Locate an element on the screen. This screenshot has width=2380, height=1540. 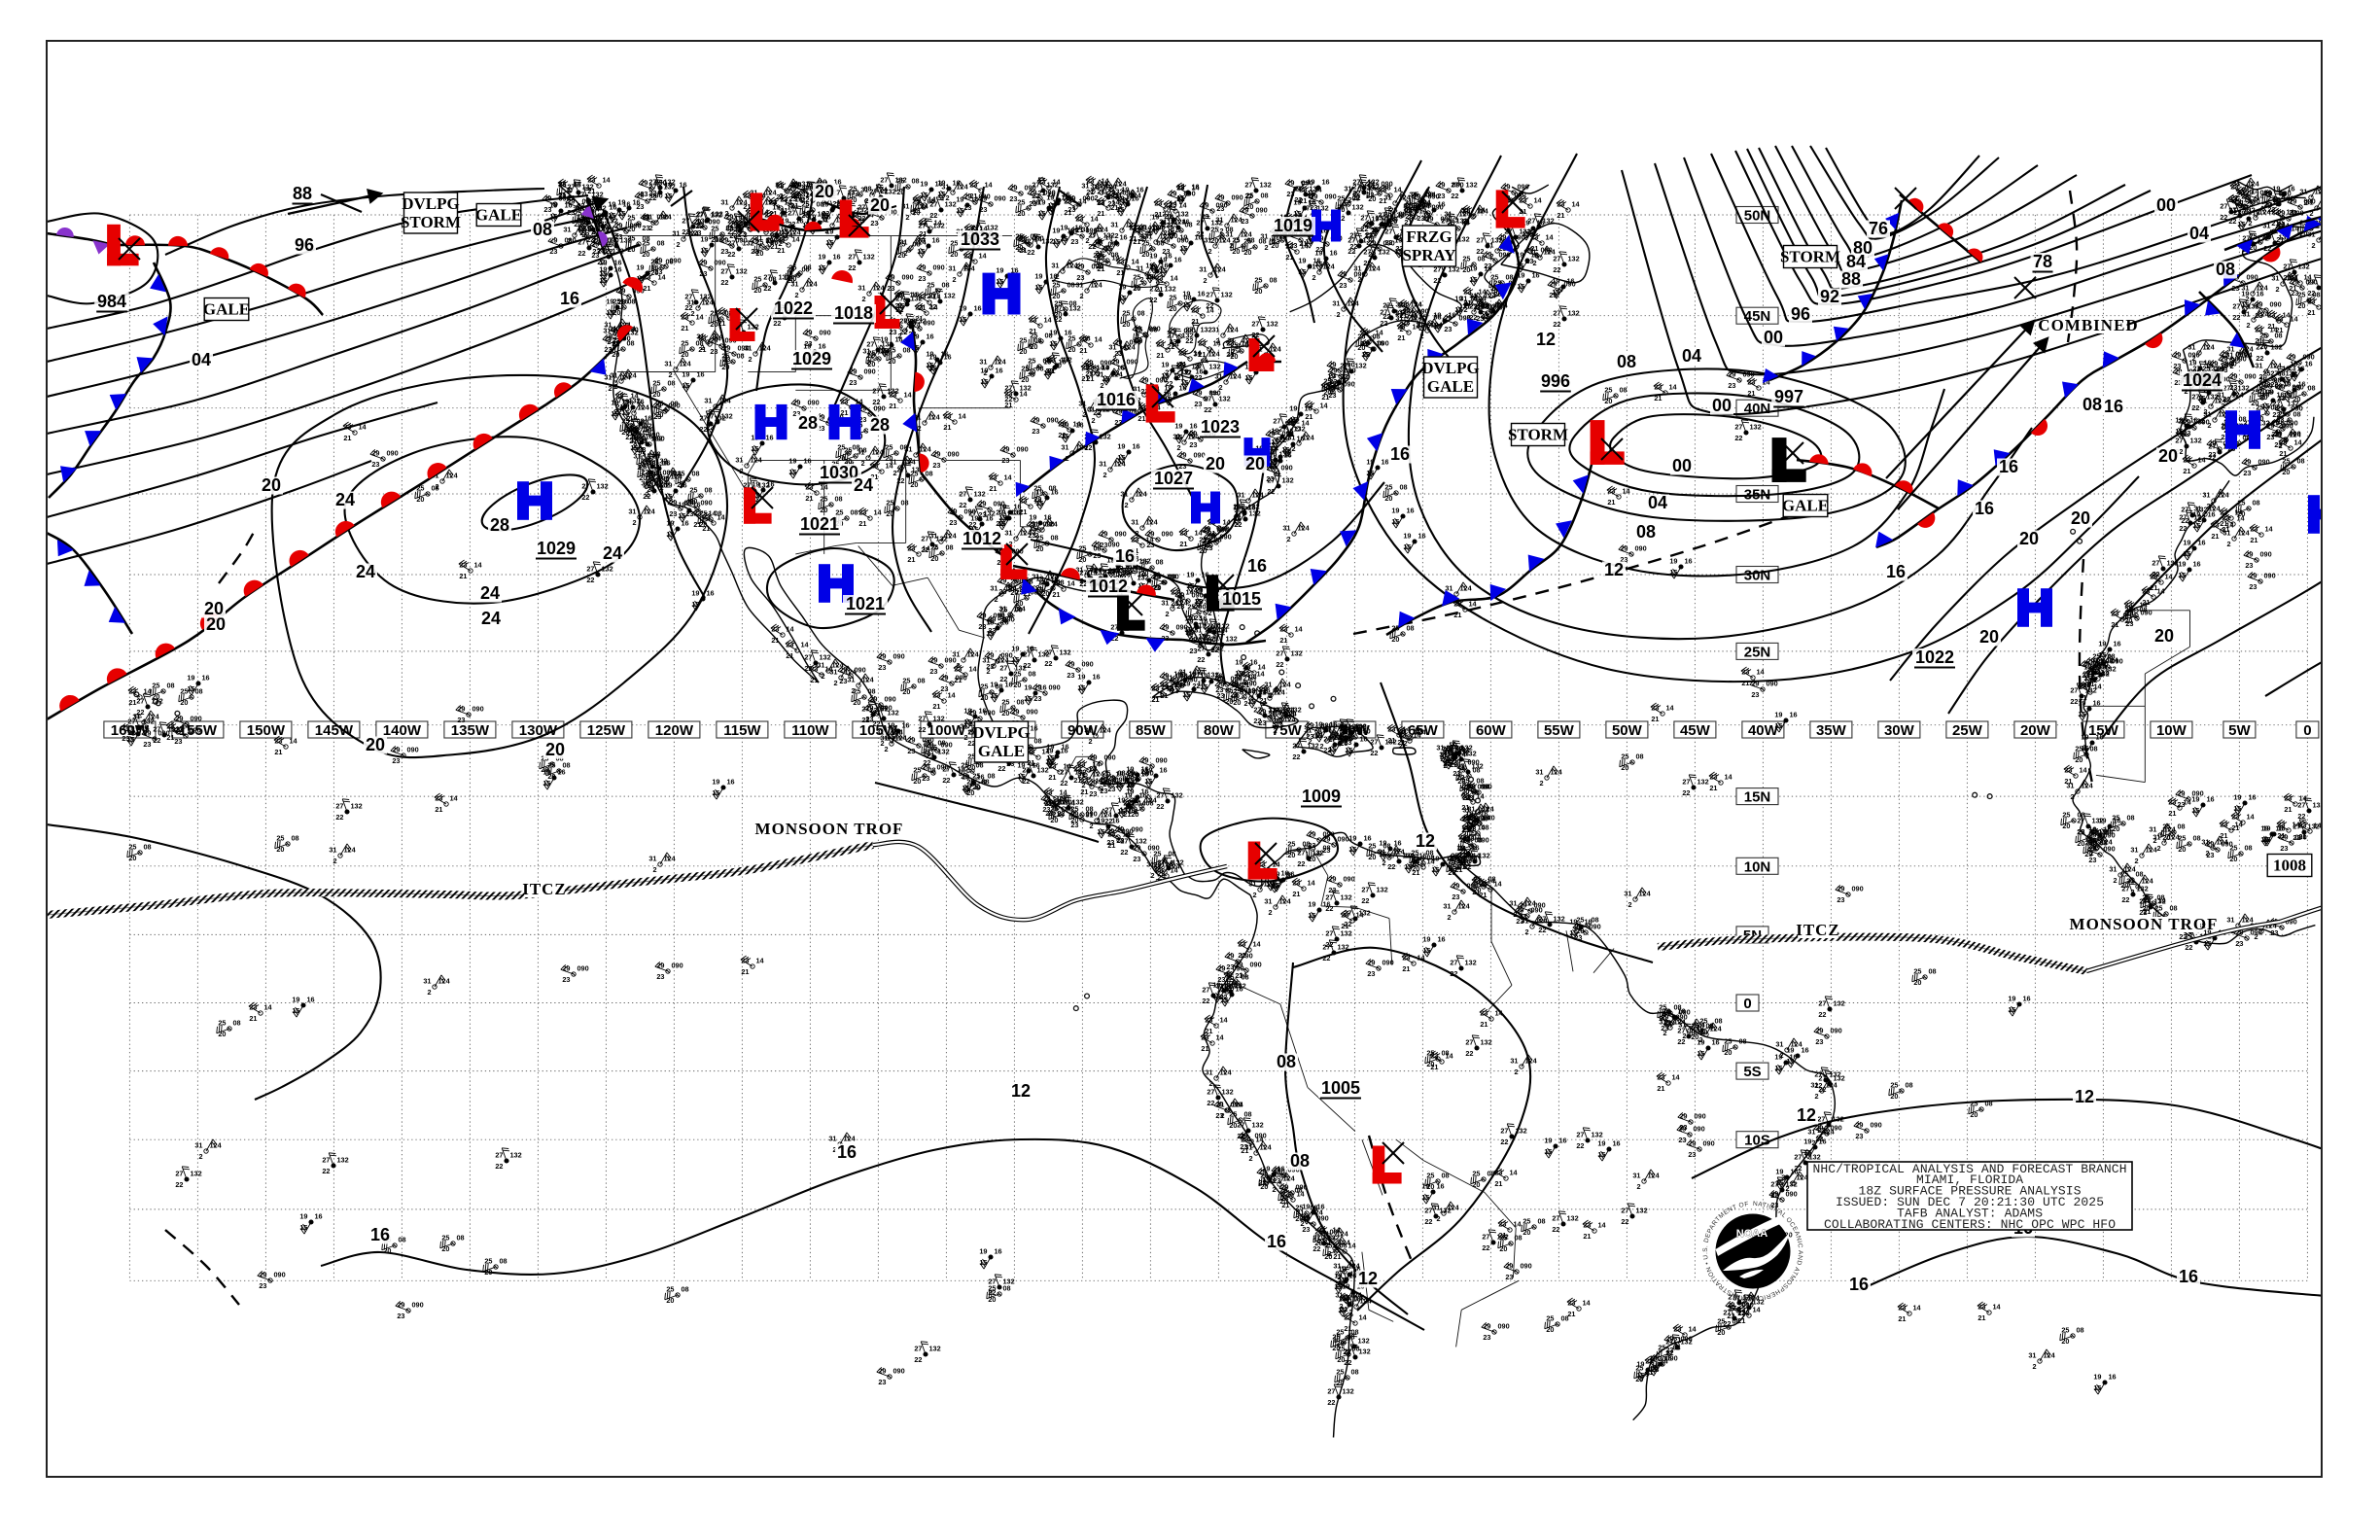
svg-text: 5S is located at coordinates (1752, 1072).